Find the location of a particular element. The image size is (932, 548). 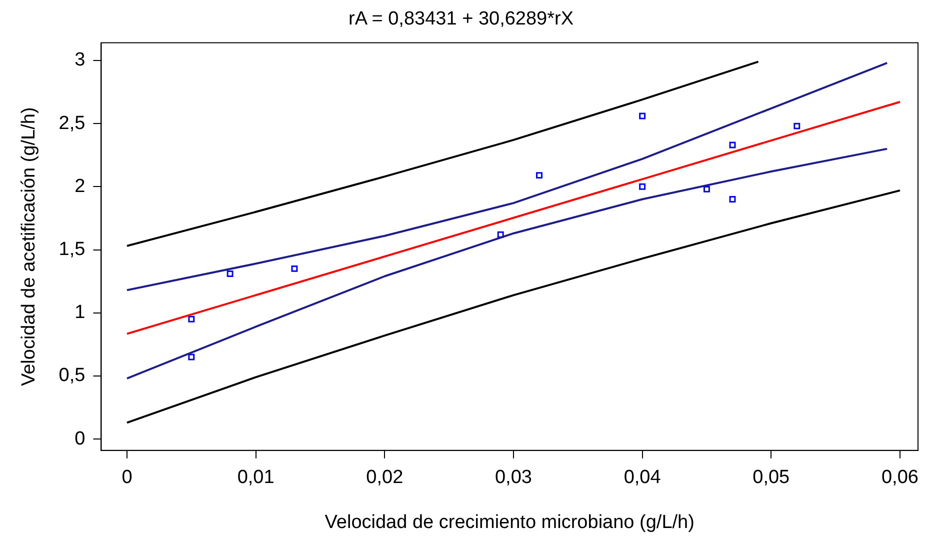

x-tick-label: 0,06 is located at coordinates (899, 477).